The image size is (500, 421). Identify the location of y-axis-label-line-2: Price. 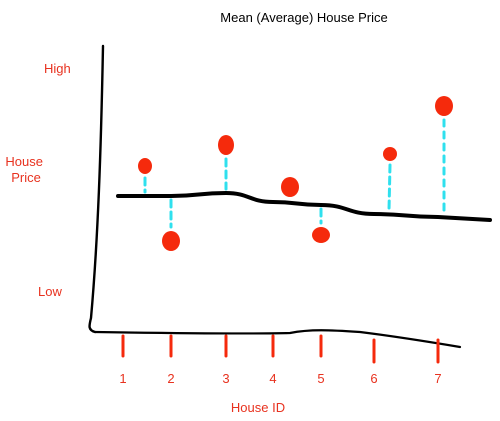
(26, 177).